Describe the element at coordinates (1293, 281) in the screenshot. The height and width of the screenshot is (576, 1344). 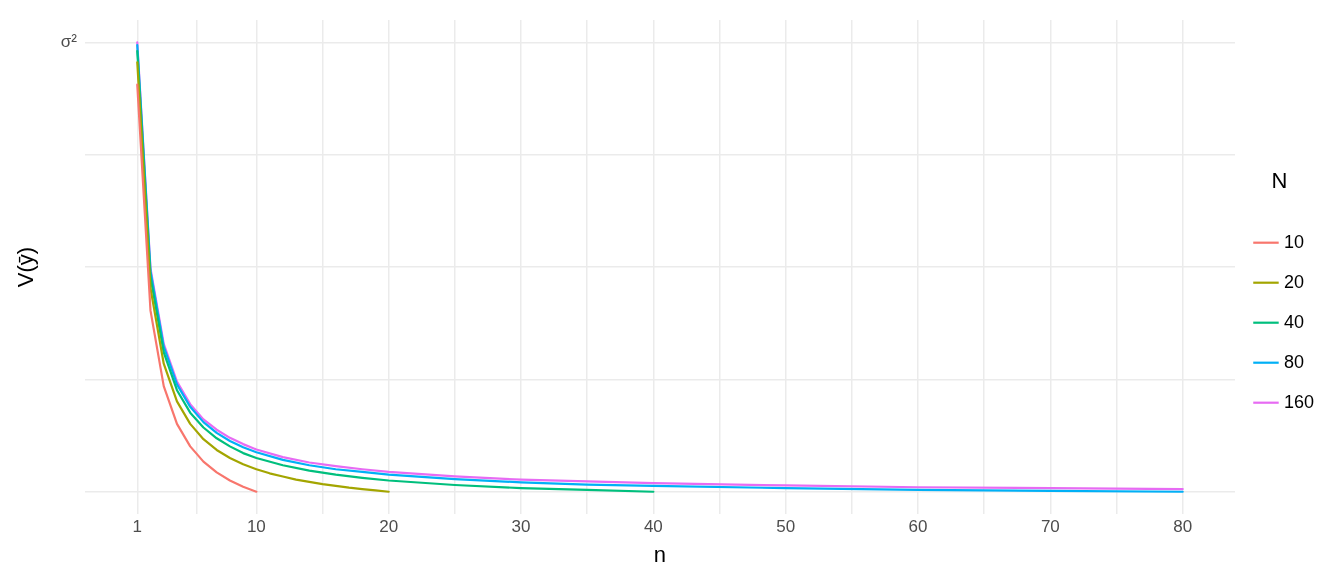
I see `legend-label: 20` at that location.